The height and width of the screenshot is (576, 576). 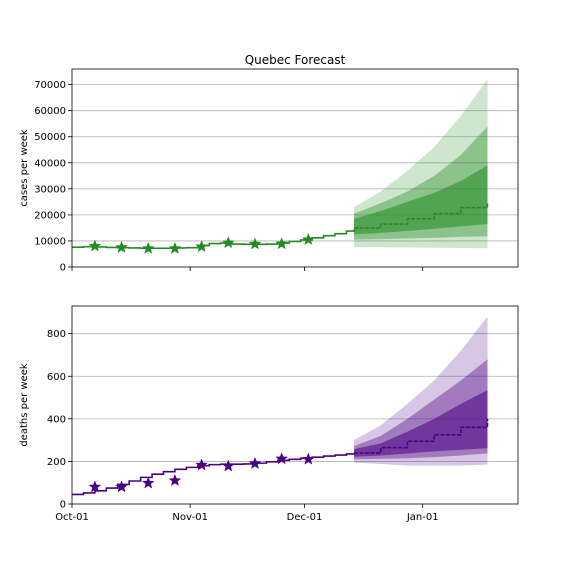 What do you see at coordinates (56, 462) in the screenshot?
I see `y-tick-label: 200` at bounding box center [56, 462].